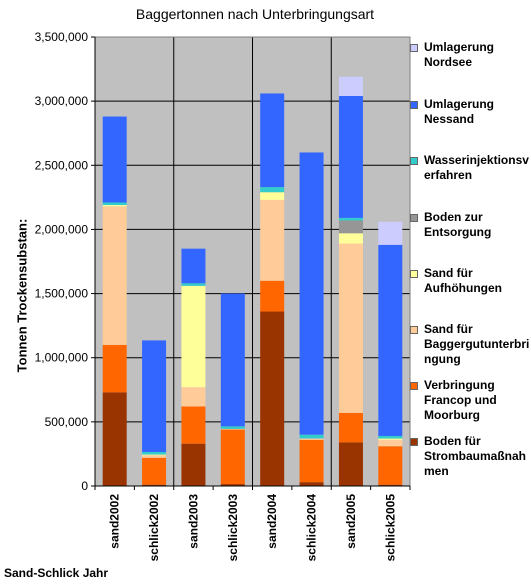  What do you see at coordinates (84, 486) in the screenshot?
I see `y-tick-label: 0` at bounding box center [84, 486].